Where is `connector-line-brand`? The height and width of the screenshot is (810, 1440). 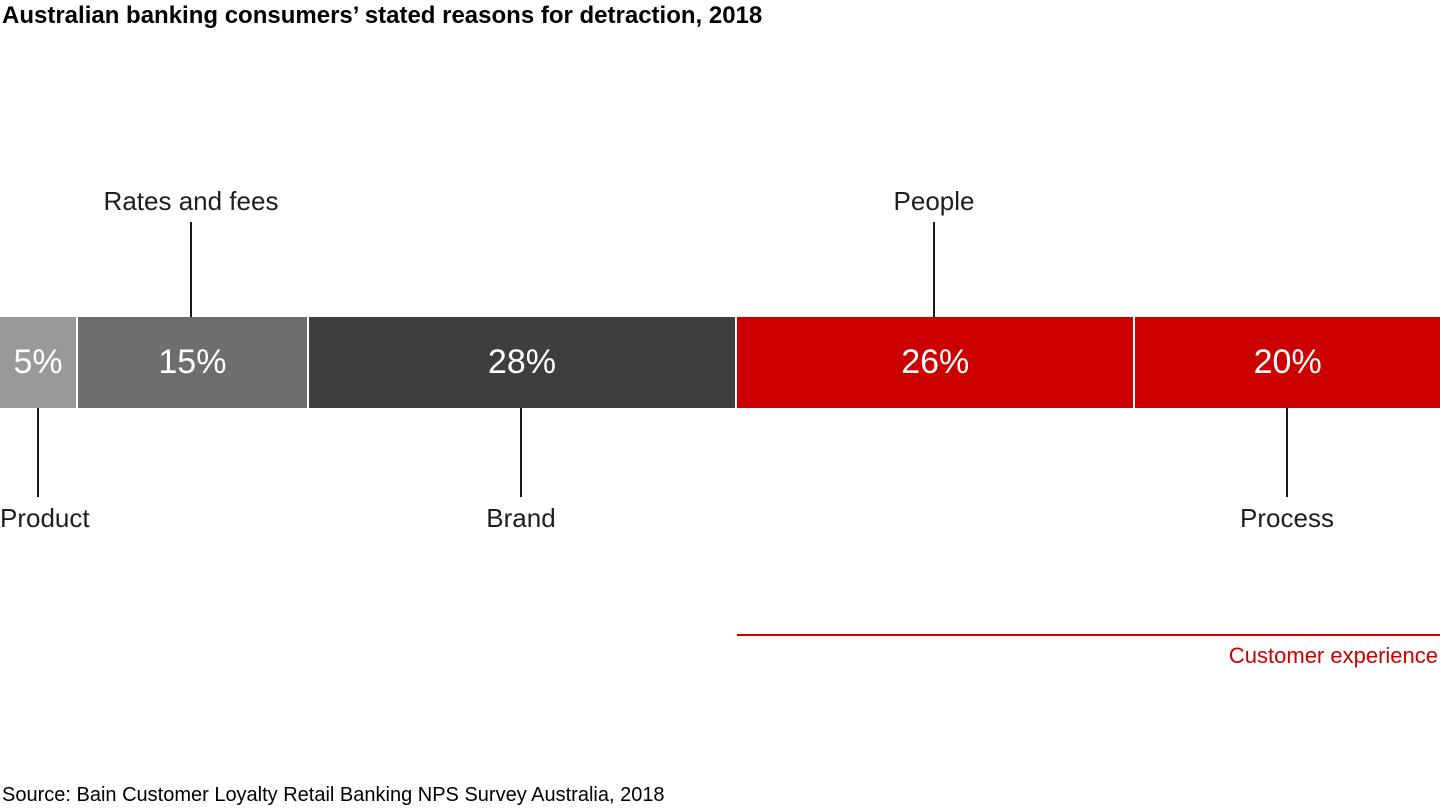
connector-line-brand is located at coordinates (521, 452).